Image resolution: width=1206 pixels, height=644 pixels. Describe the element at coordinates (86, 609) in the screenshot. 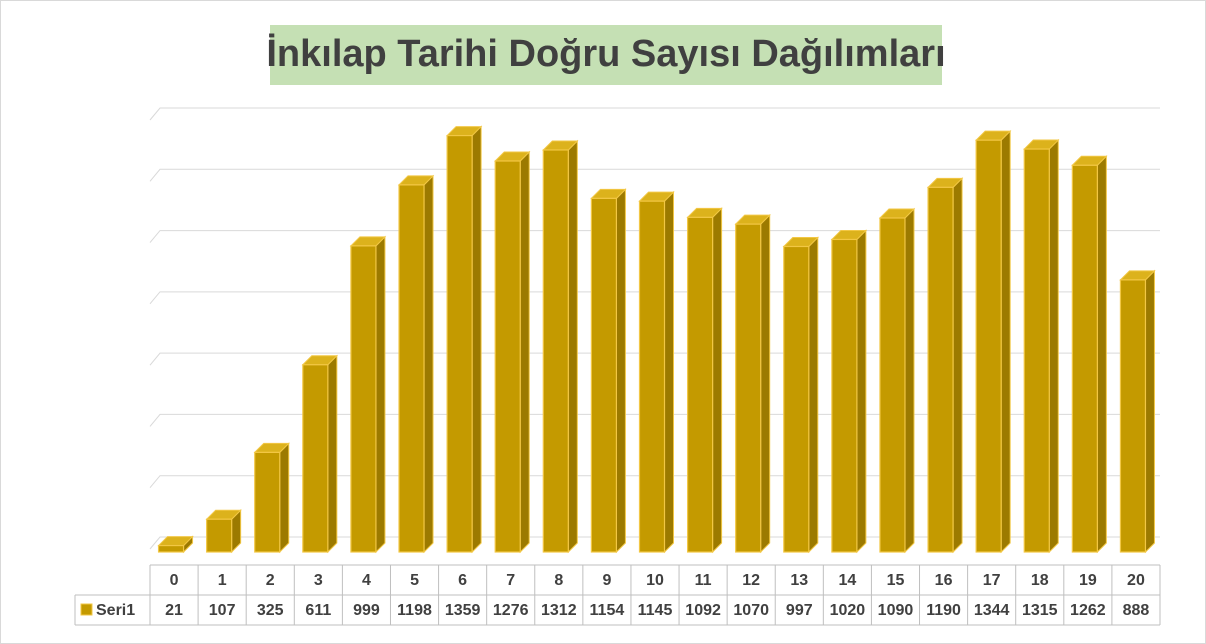

I see `legend-key` at that location.